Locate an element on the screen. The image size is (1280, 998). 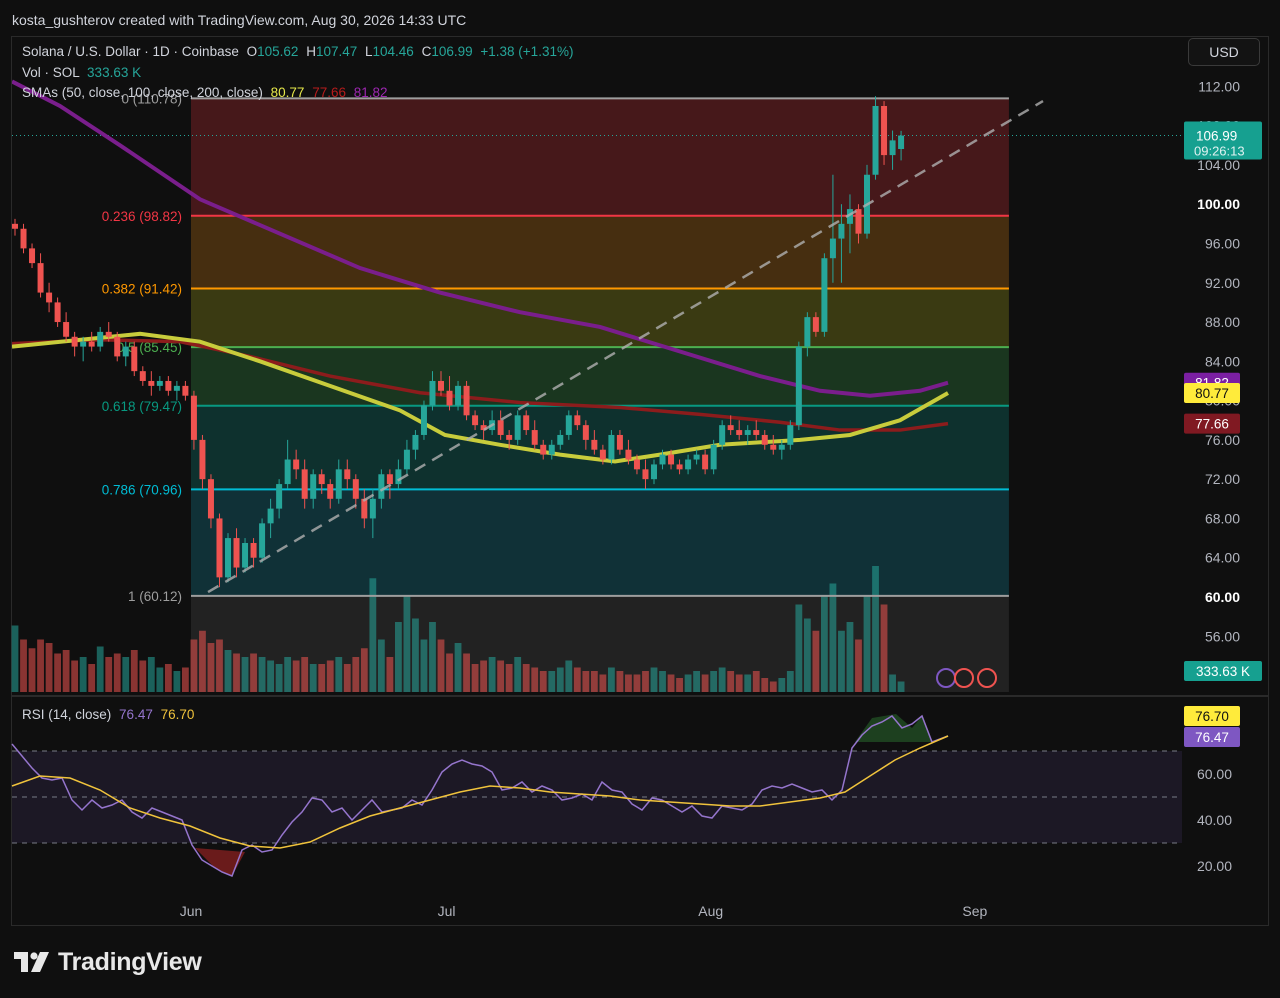
symbol-name: Solana / U.S. Dollar · 1D · Coinbase is located at coordinates (130, 51).